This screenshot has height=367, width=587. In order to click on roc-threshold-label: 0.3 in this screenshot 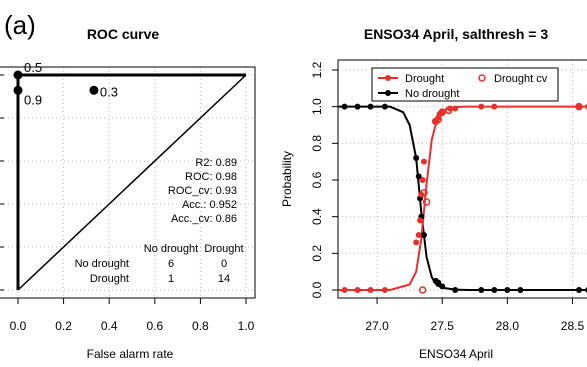, I will do `click(109, 91)`.